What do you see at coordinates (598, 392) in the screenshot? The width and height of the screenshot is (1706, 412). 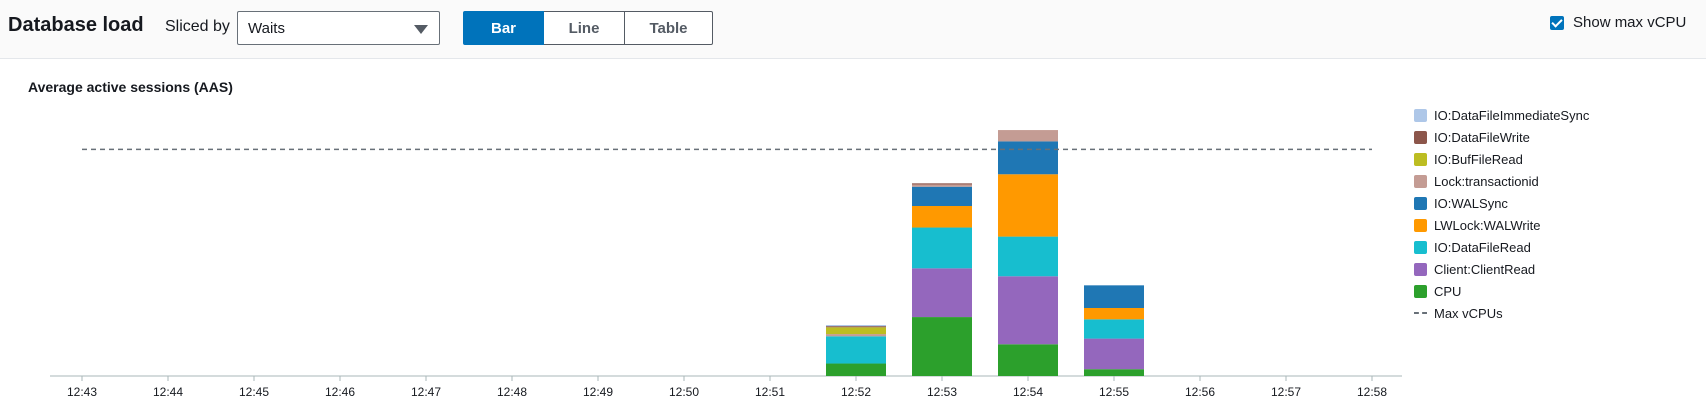 I see `x-tick-label: 12:49` at bounding box center [598, 392].